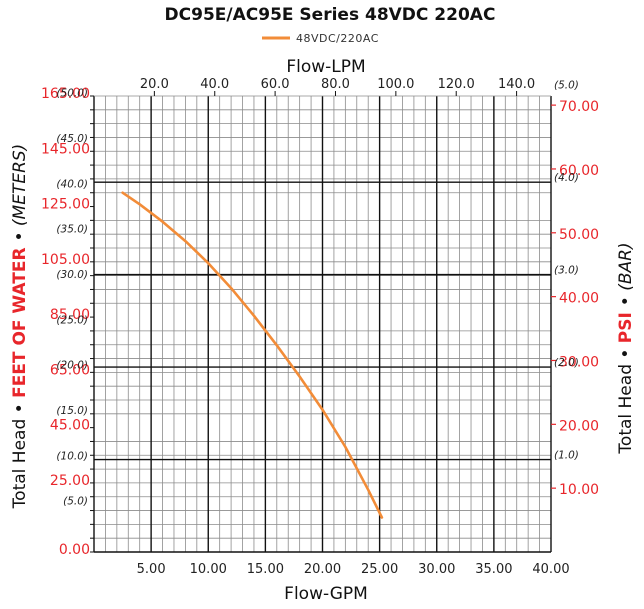 Image resolution: width=644 pixels, height=609 pixels. What do you see at coordinates (65, 205) in the screenshot?
I see `y-left-tick-label: 125.00` at bounding box center [65, 205].